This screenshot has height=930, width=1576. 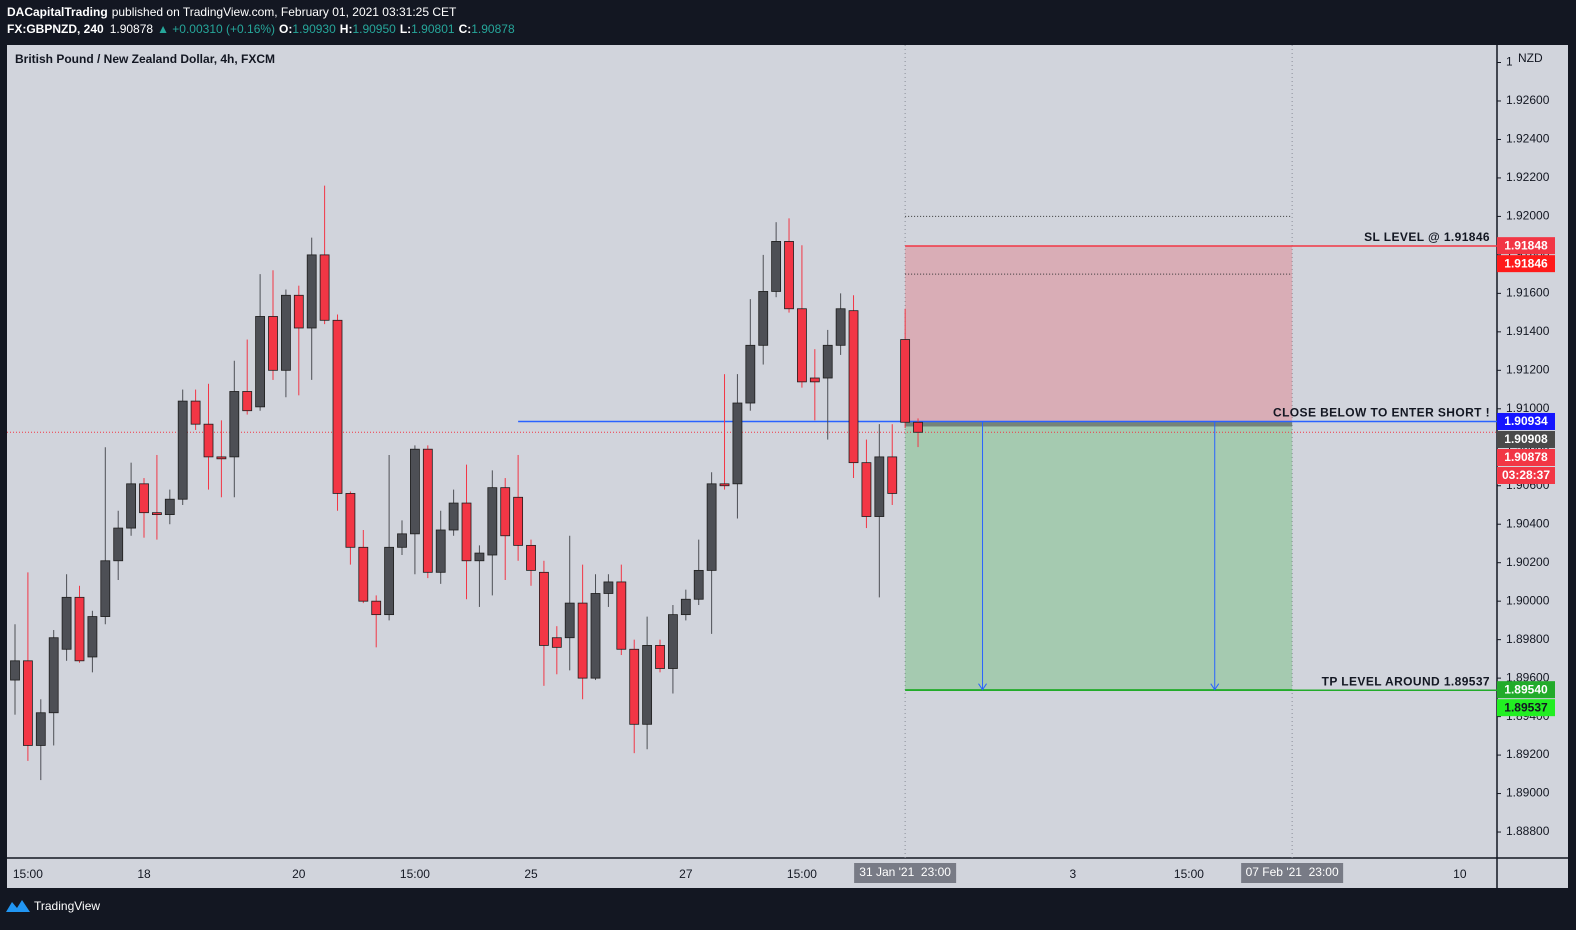 What do you see at coordinates (405, 29) in the screenshot?
I see `ohlc-key: L:` at bounding box center [405, 29].